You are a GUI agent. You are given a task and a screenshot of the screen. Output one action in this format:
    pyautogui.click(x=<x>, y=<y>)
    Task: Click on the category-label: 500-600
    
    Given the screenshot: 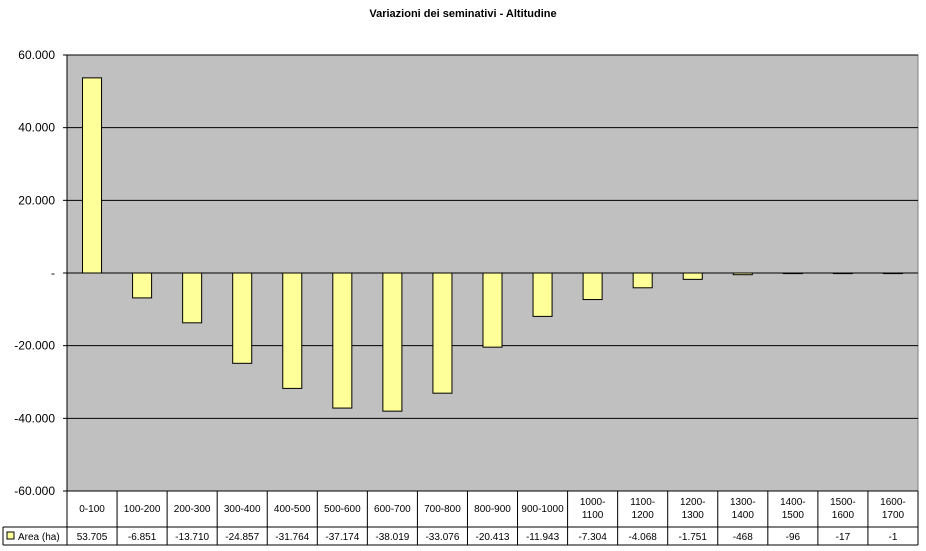 What is the action you would take?
    pyautogui.click(x=342, y=509)
    